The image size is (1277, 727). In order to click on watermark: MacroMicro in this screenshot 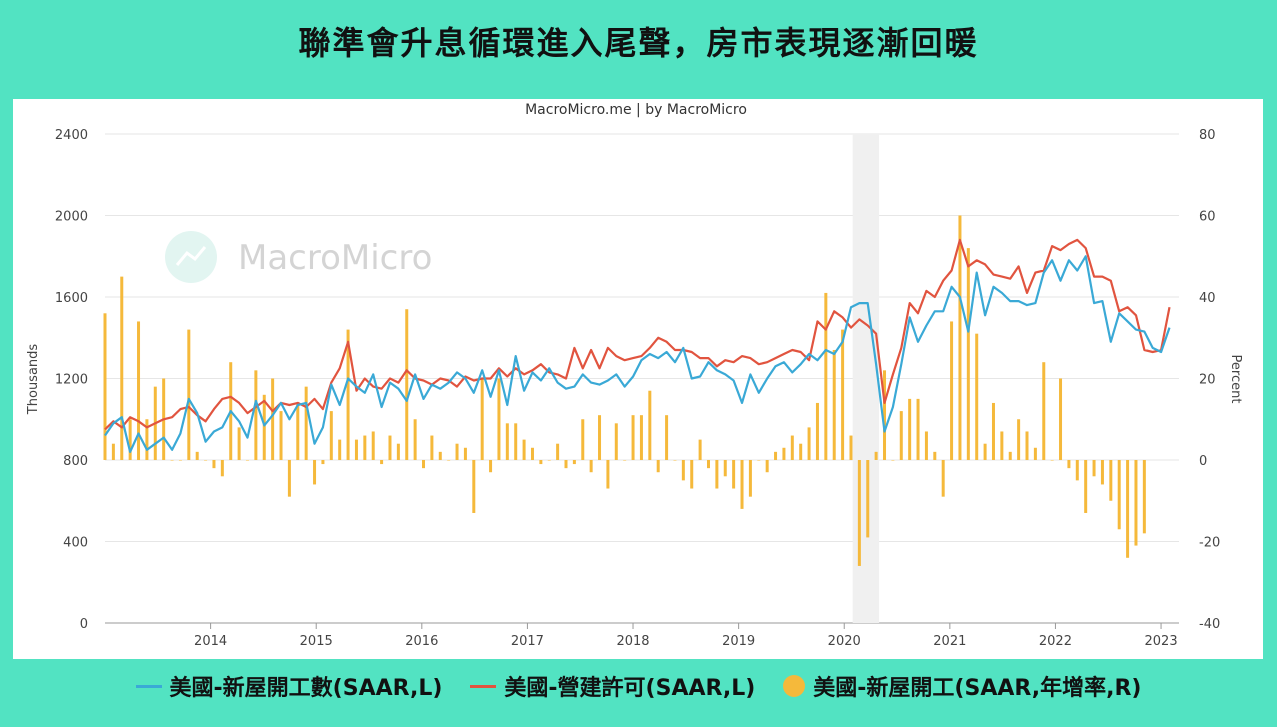, I will do `click(298, 257)`.